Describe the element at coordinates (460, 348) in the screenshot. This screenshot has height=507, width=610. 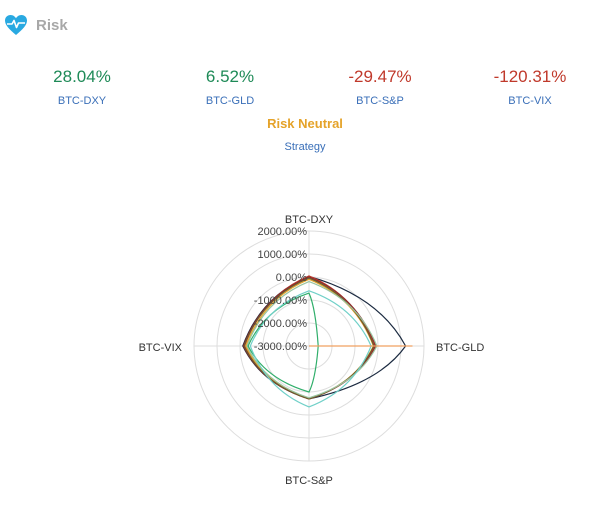
I see `radar-axis-label: BTC-GLD` at that location.